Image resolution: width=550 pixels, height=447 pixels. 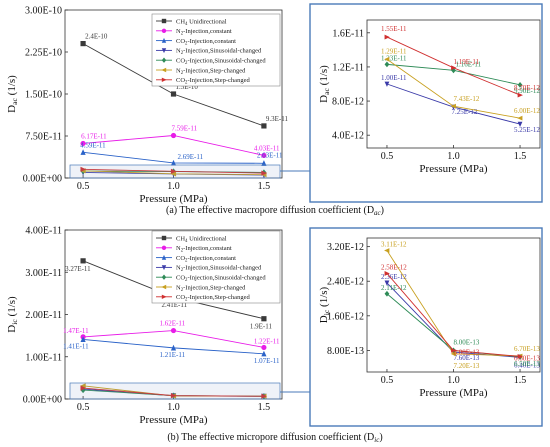 What do you see at coordinates (465, 112) in the screenshot?
I see `data-label: 7.25E-12` at bounding box center [465, 112].